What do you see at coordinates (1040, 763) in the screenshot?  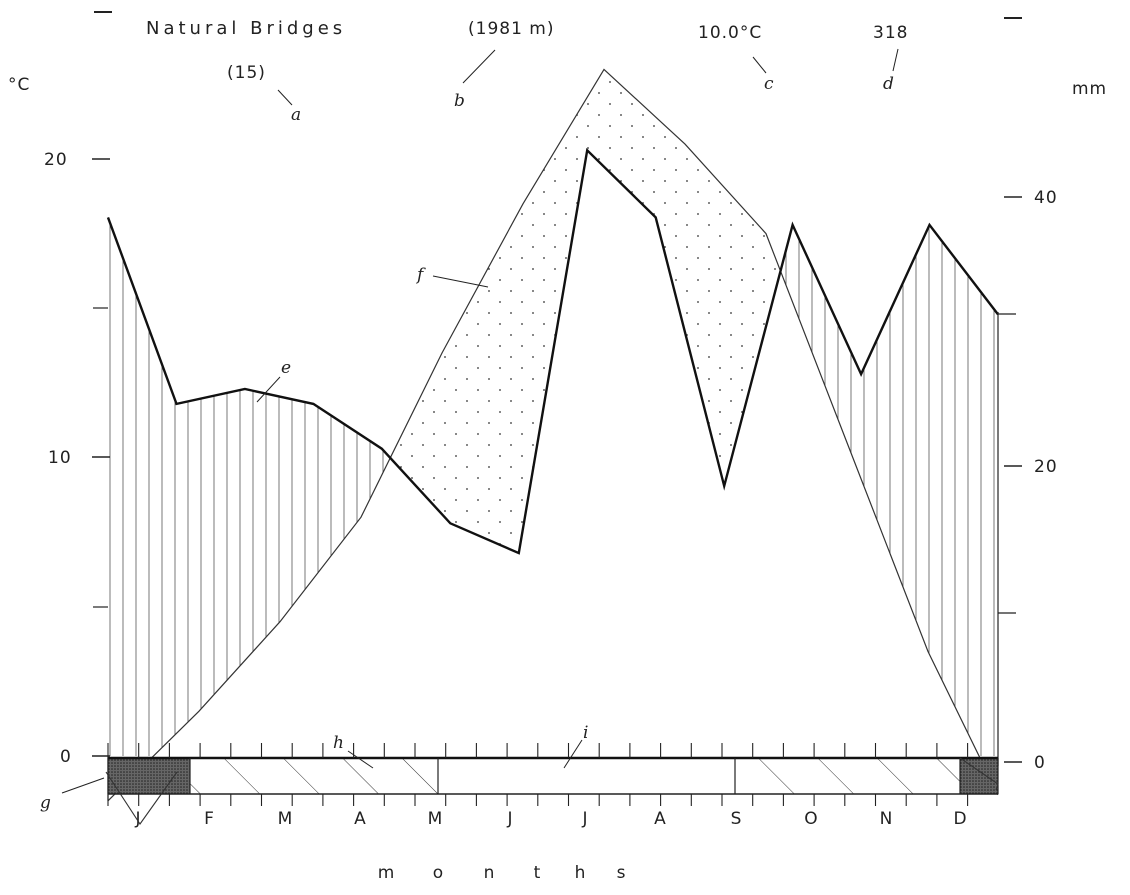 I see `right-tick-label-0: 0` at bounding box center [1040, 763].